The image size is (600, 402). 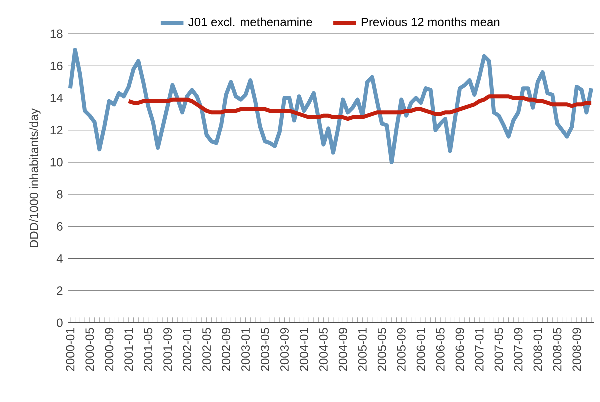 What do you see at coordinates (246, 350) in the screenshot?
I see `x-tick-label: 2003-01` at bounding box center [246, 350].